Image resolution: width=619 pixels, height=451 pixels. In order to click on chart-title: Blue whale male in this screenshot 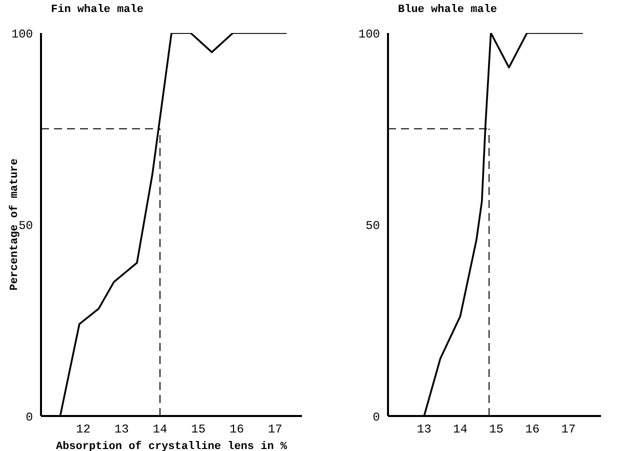, I will do `click(448, 10)`.